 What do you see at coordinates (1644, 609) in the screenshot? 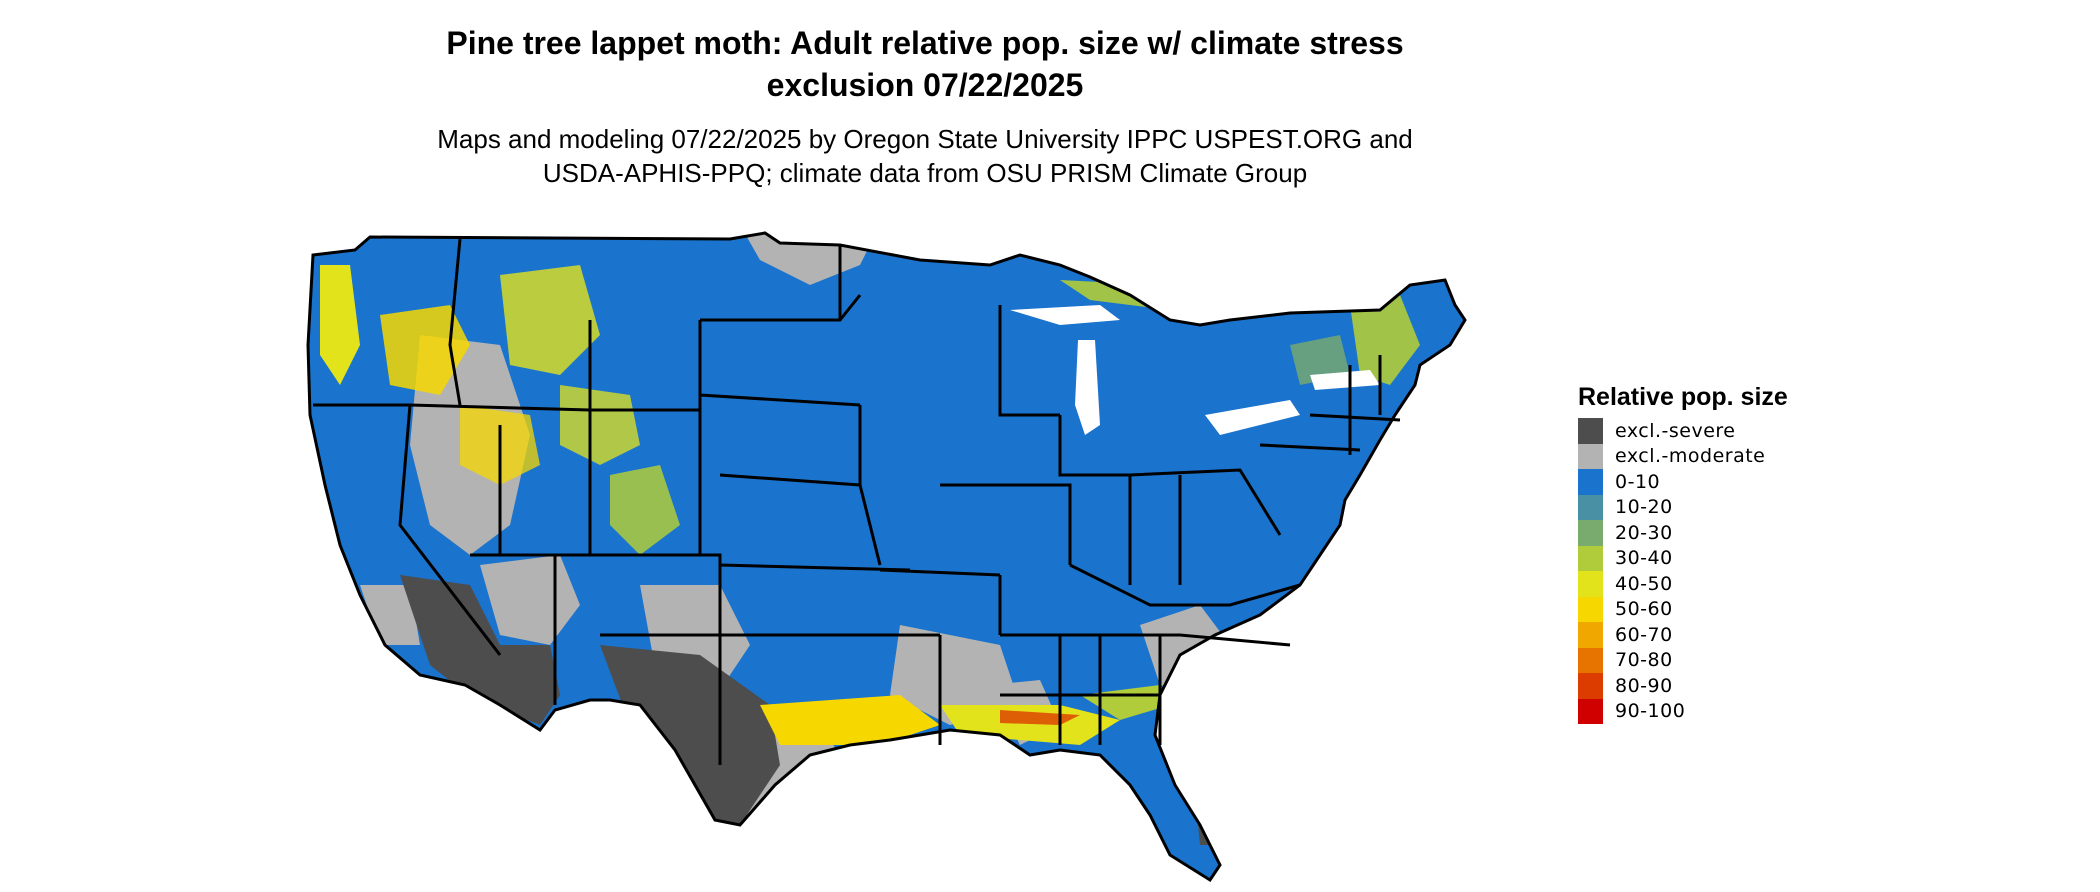
I see `legend-label: 50-60` at bounding box center [1644, 609].